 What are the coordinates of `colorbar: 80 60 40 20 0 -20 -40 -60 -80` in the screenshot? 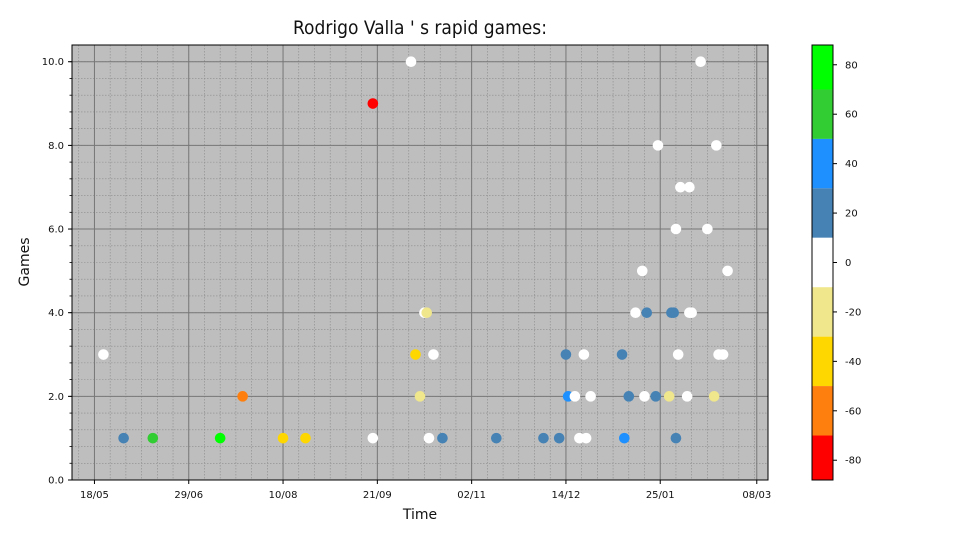 It's located at (836, 262).